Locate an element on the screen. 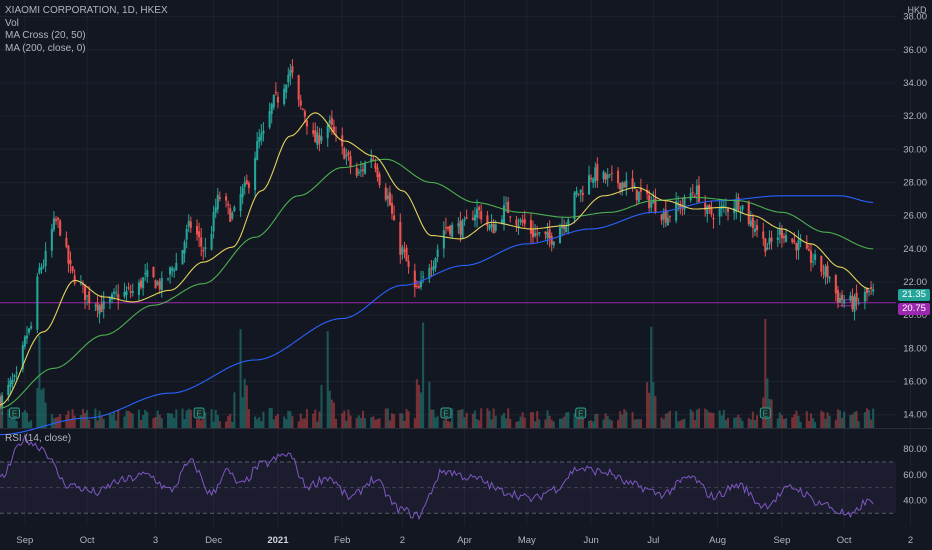 This screenshot has height=550, width=932. currency-label: HKD is located at coordinates (917, 10).